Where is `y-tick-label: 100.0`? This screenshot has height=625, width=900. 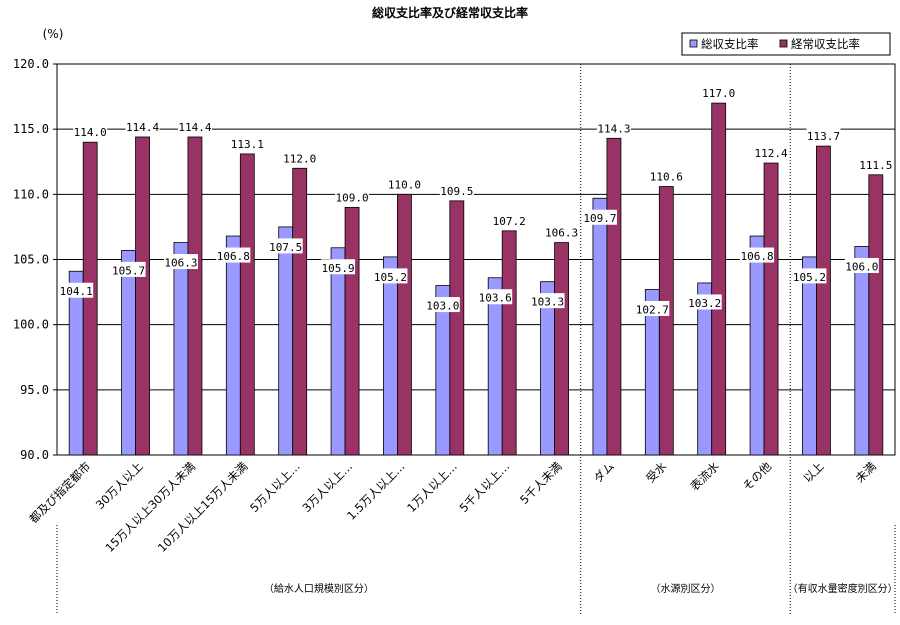
y-tick-label: 100.0 is located at coordinates (31, 325).